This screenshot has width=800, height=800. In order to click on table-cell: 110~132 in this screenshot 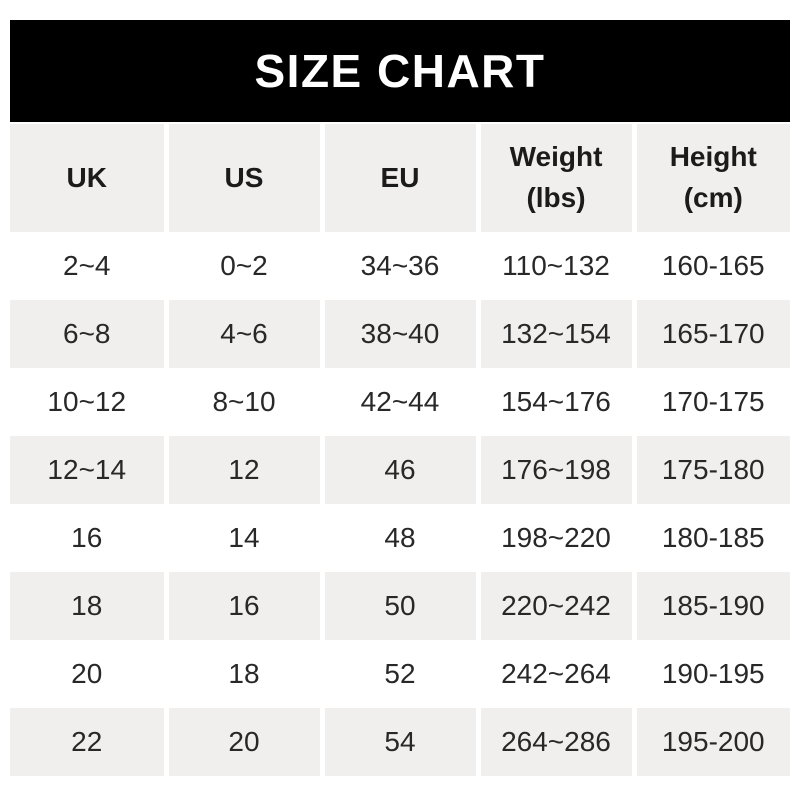, I will do `click(554, 266)`.